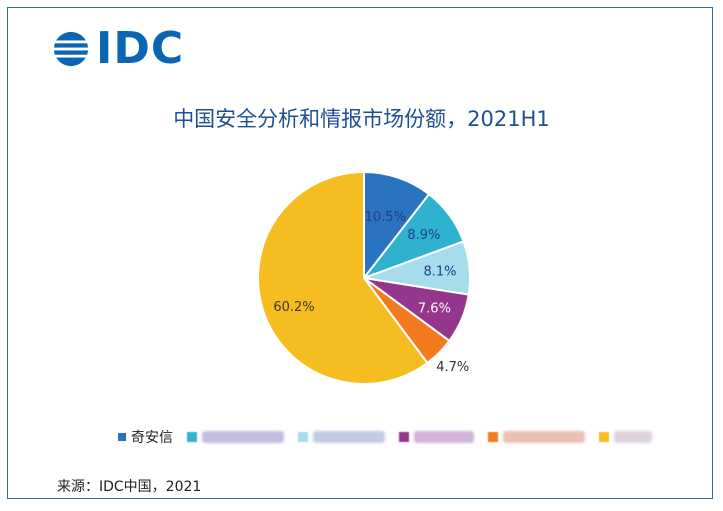  I want to click on legend-item: 奇安信, so click(145, 437).